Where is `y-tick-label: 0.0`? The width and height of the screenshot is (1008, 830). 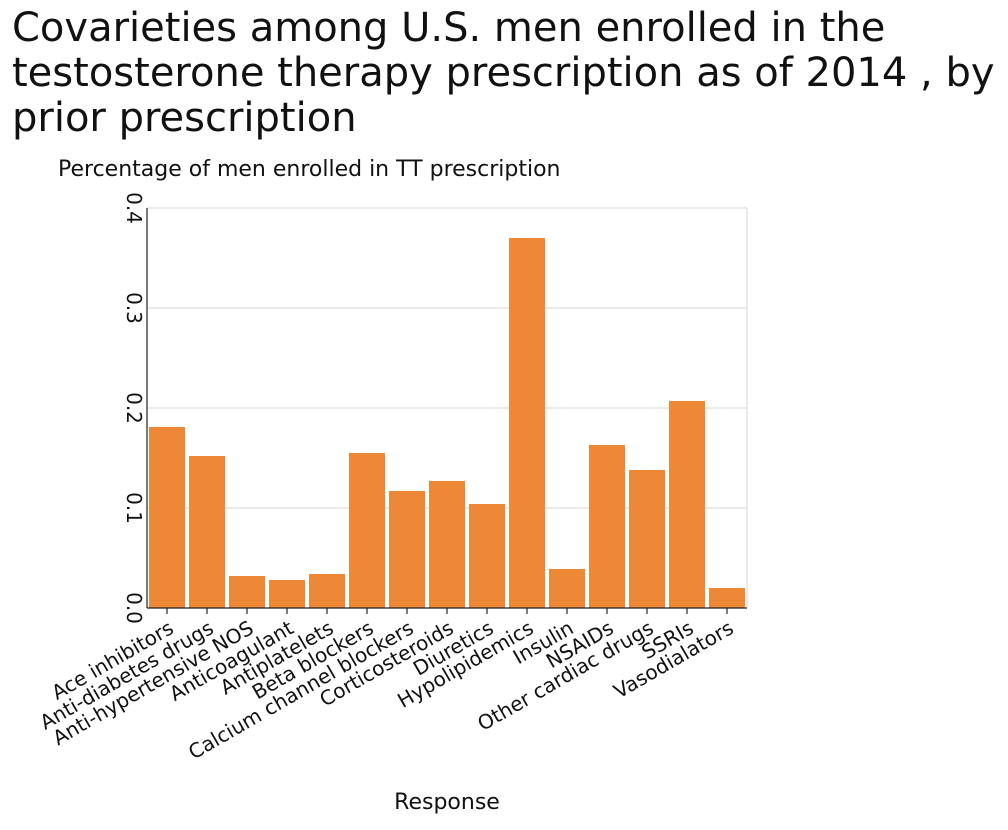
y-tick-label: 0.0 is located at coordinates (134, 608).